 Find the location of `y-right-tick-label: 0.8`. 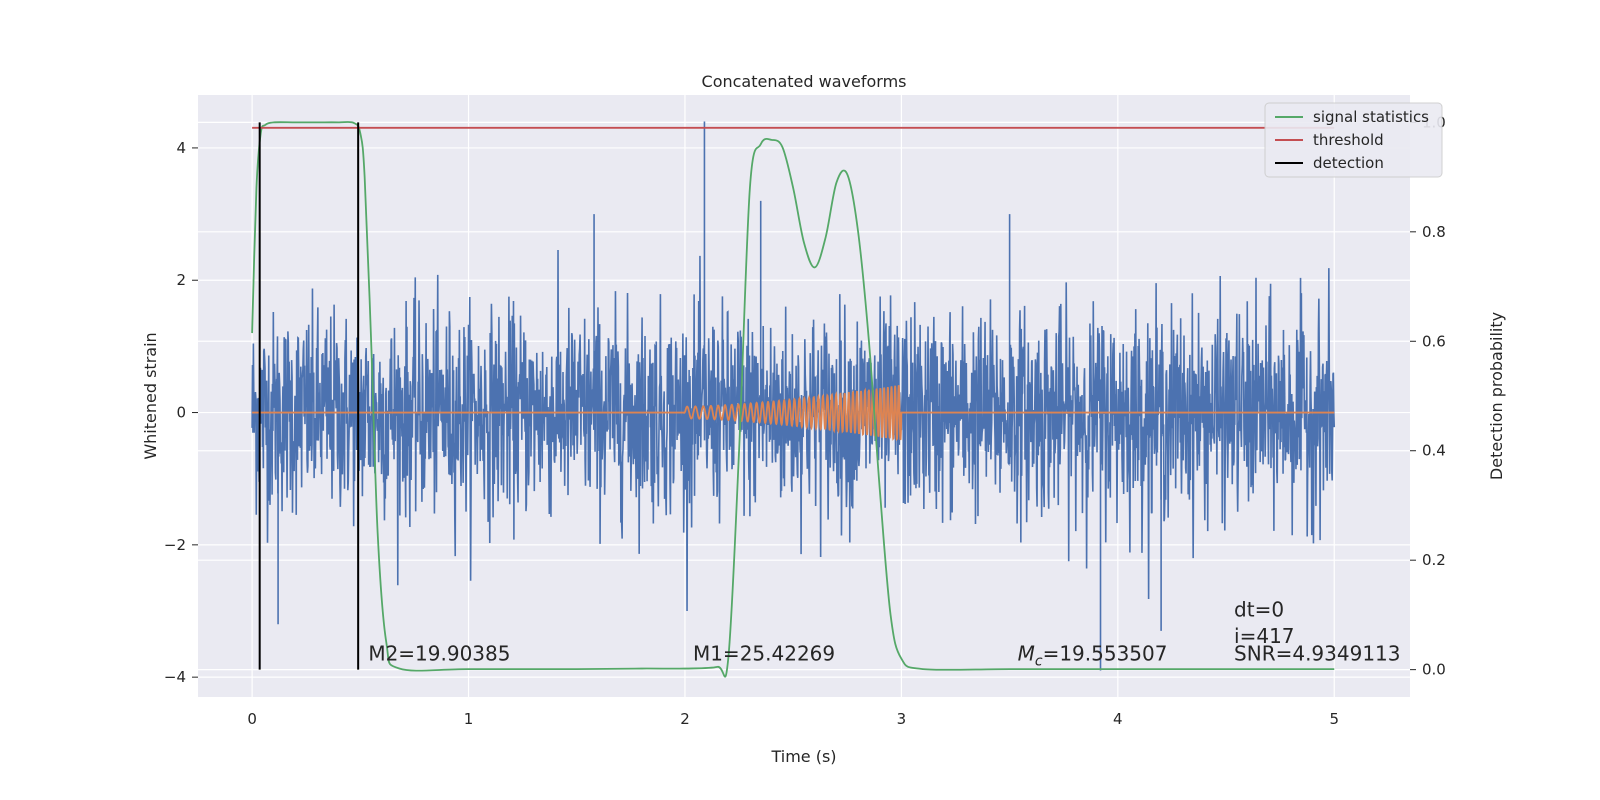

y-right-tick-label: 0.8 is located at coordinates (1434, 232).